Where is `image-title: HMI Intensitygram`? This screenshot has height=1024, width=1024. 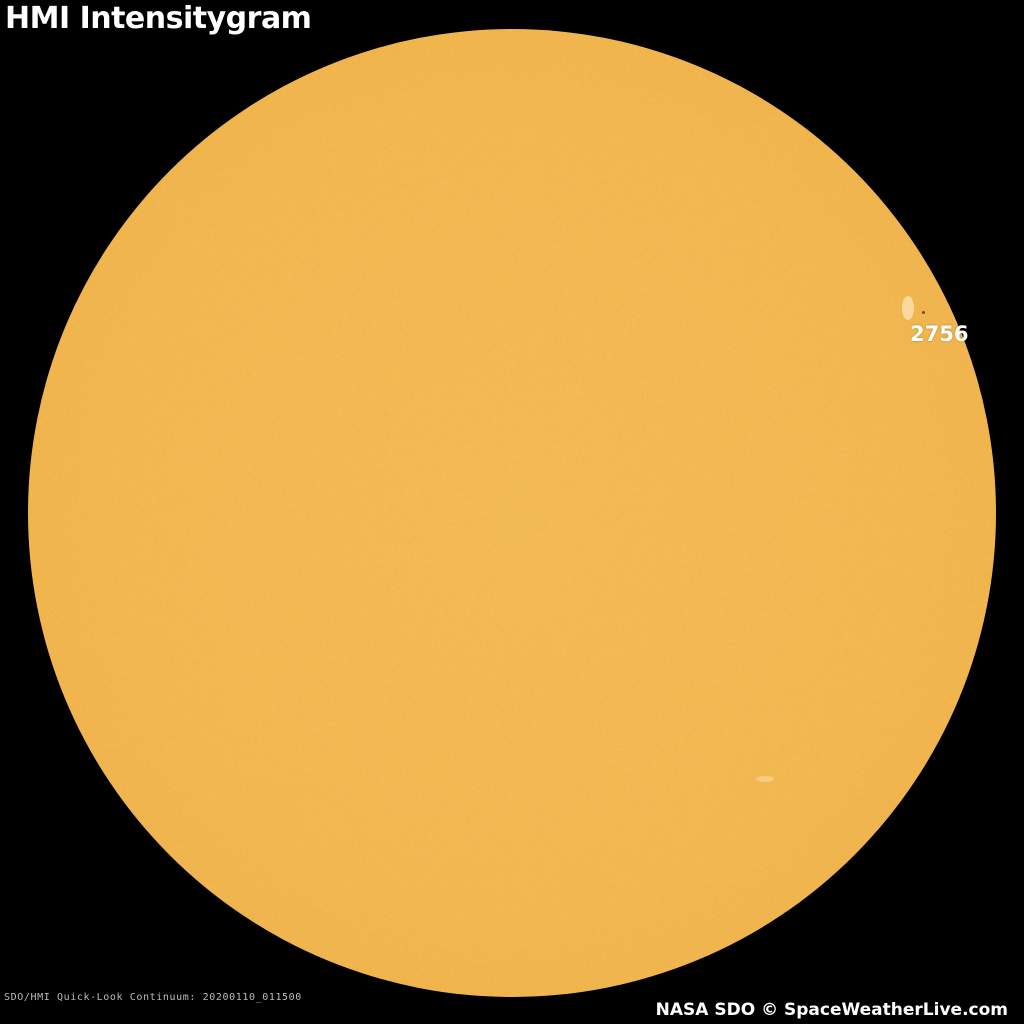
image-title: HMI Intensitygram is located at coordinates (158, 18).